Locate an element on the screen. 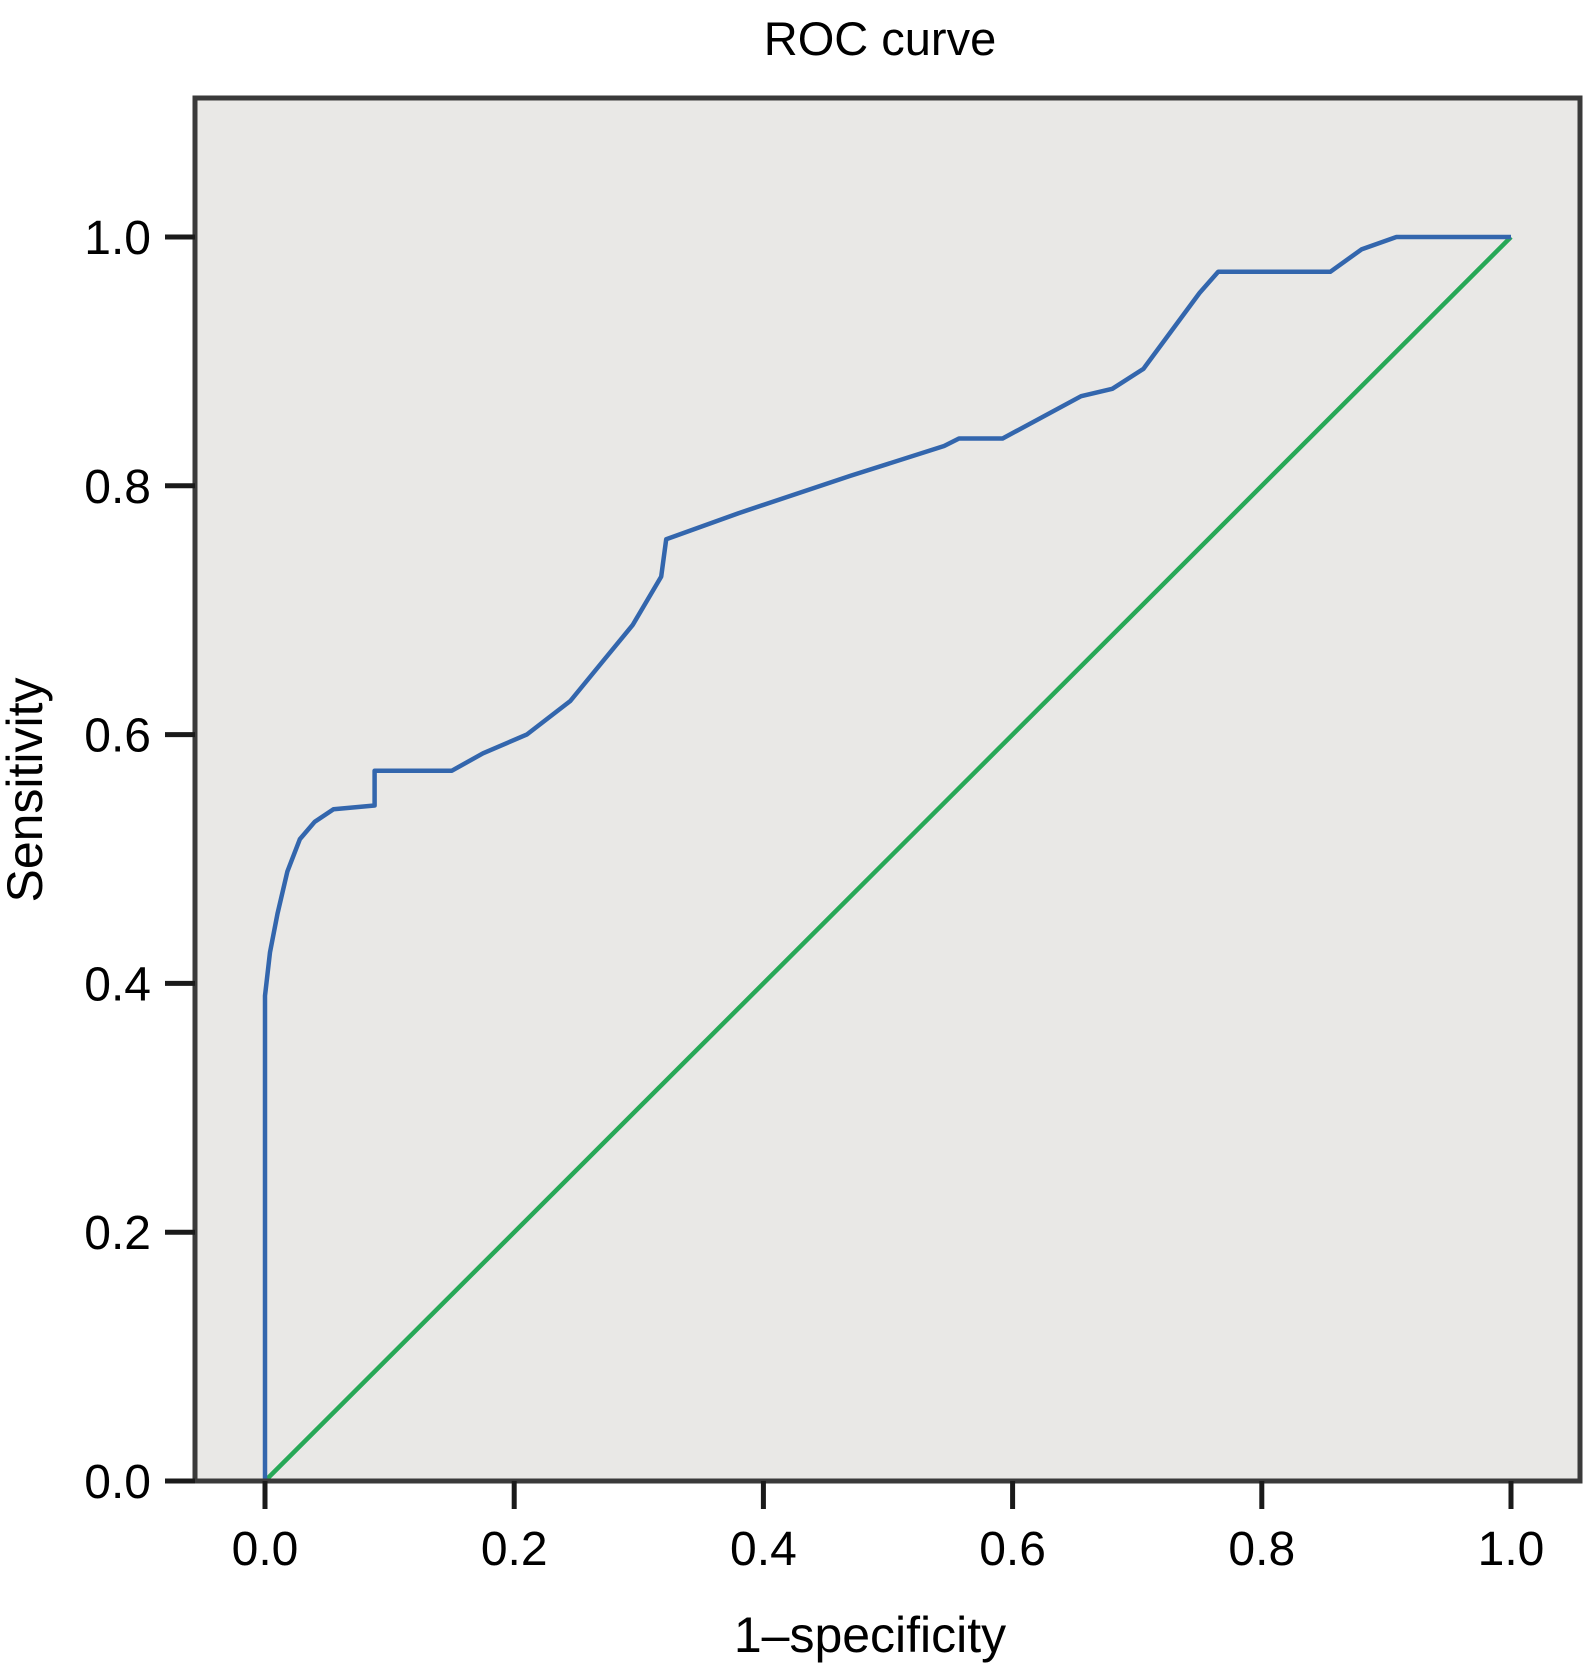  y-tick-label: 0.0 is located at coordinates (117, 1482).